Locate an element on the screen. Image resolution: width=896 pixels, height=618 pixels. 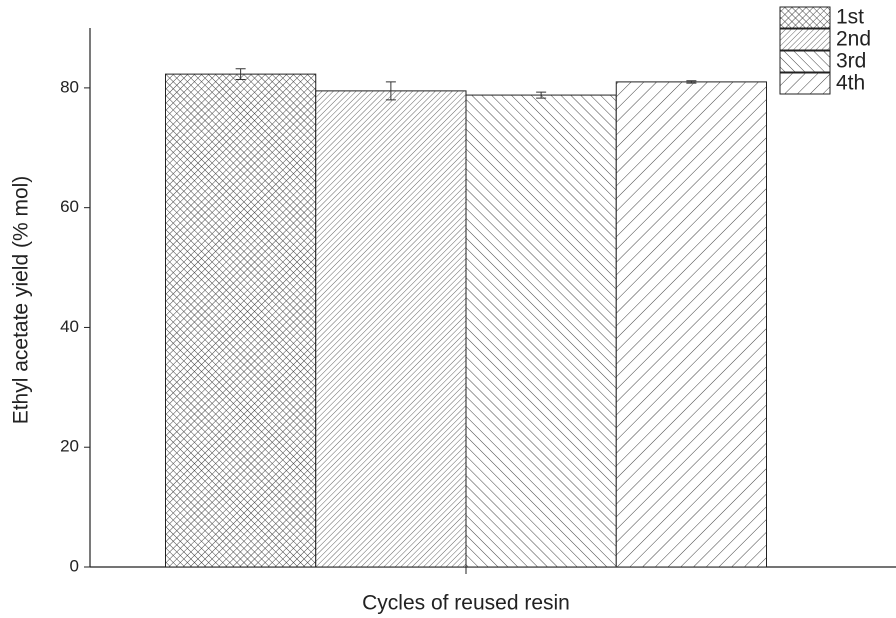
legend-label: 2nd is located at coordinates (853, 39).